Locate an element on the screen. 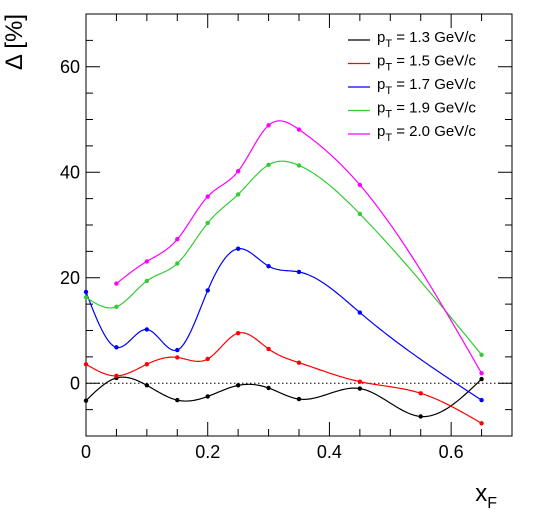 The height and width of the screenshot is (515, 534). y-tick-label: 20 is located at coordinates (70, 278).